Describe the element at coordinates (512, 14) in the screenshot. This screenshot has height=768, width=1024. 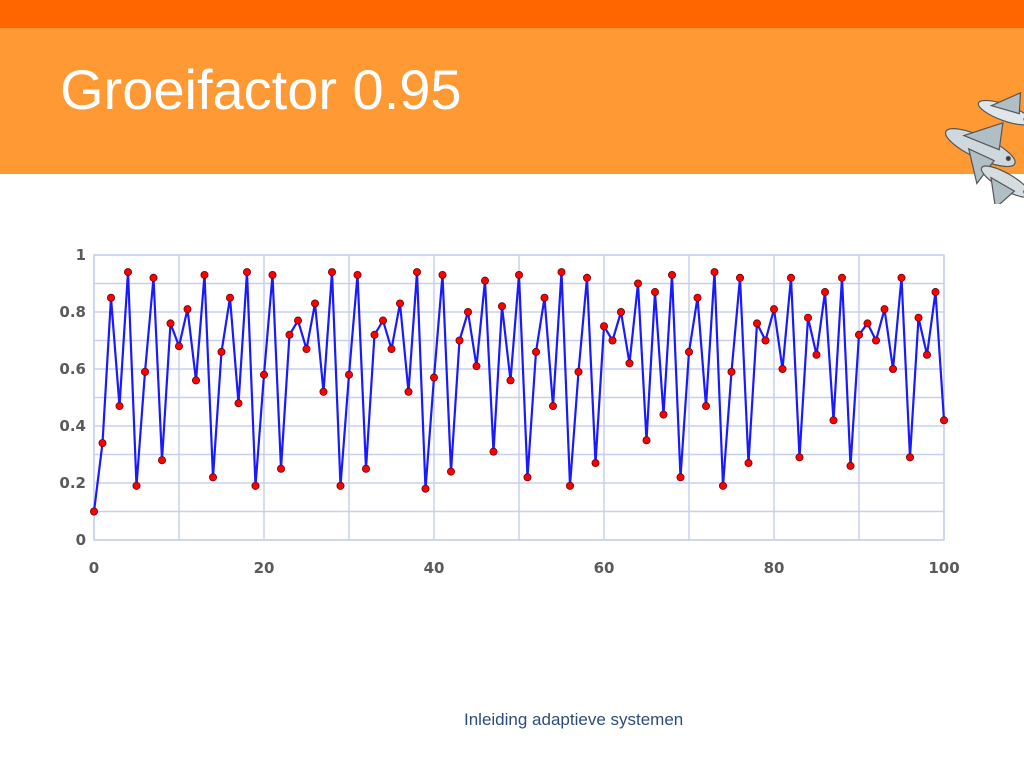
I see `top-accent-bar` at that location.